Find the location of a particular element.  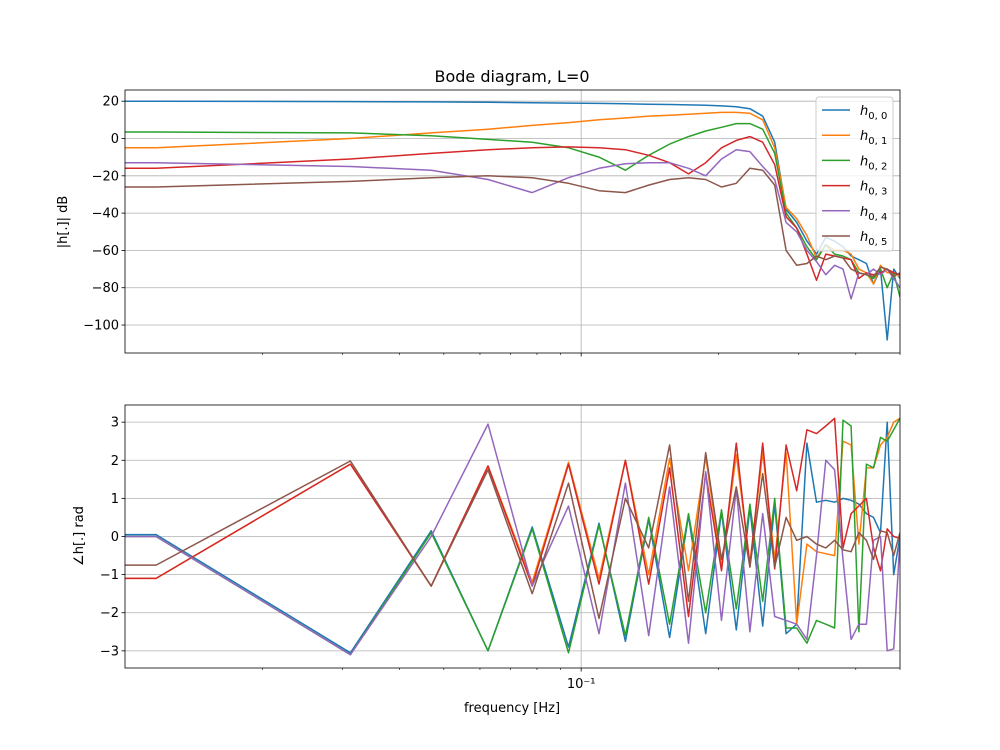

legend-label: h0, 3 is located at coordinates (873, 189).